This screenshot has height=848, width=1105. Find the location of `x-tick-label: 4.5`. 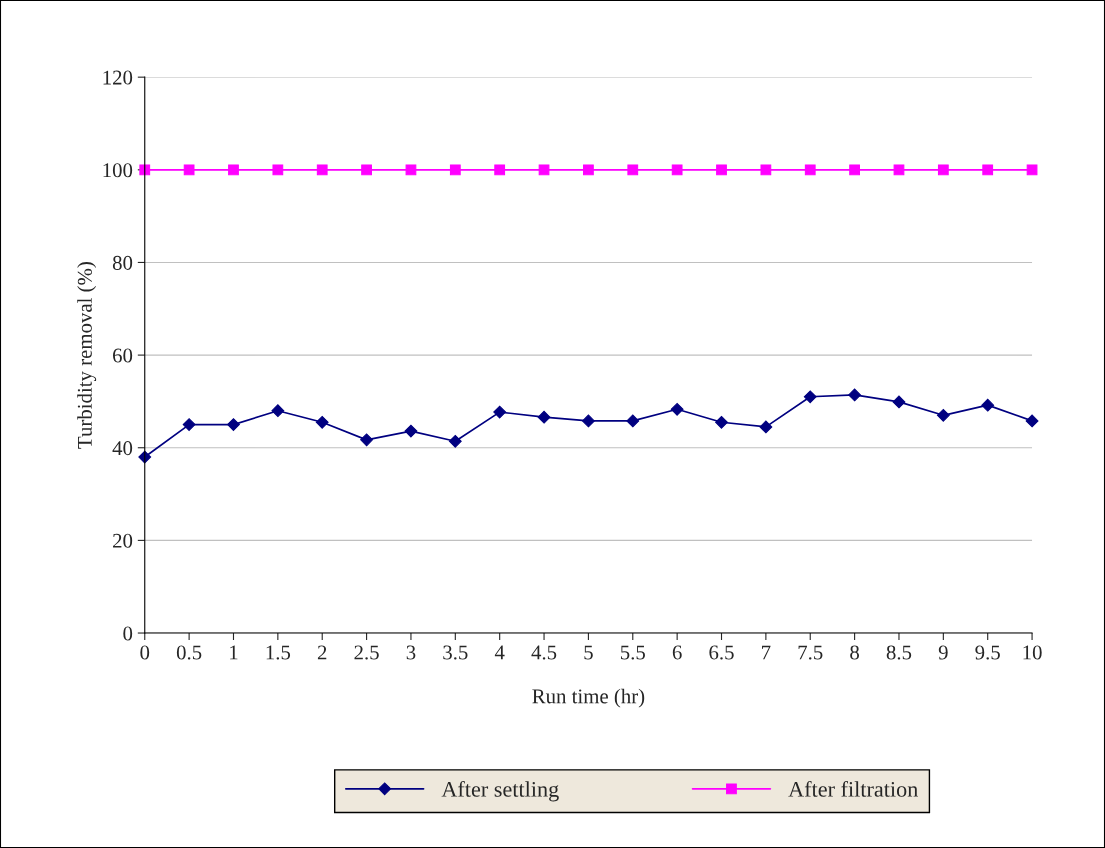

x-tick-label: 4.5 is located at coordinates (544, 652).